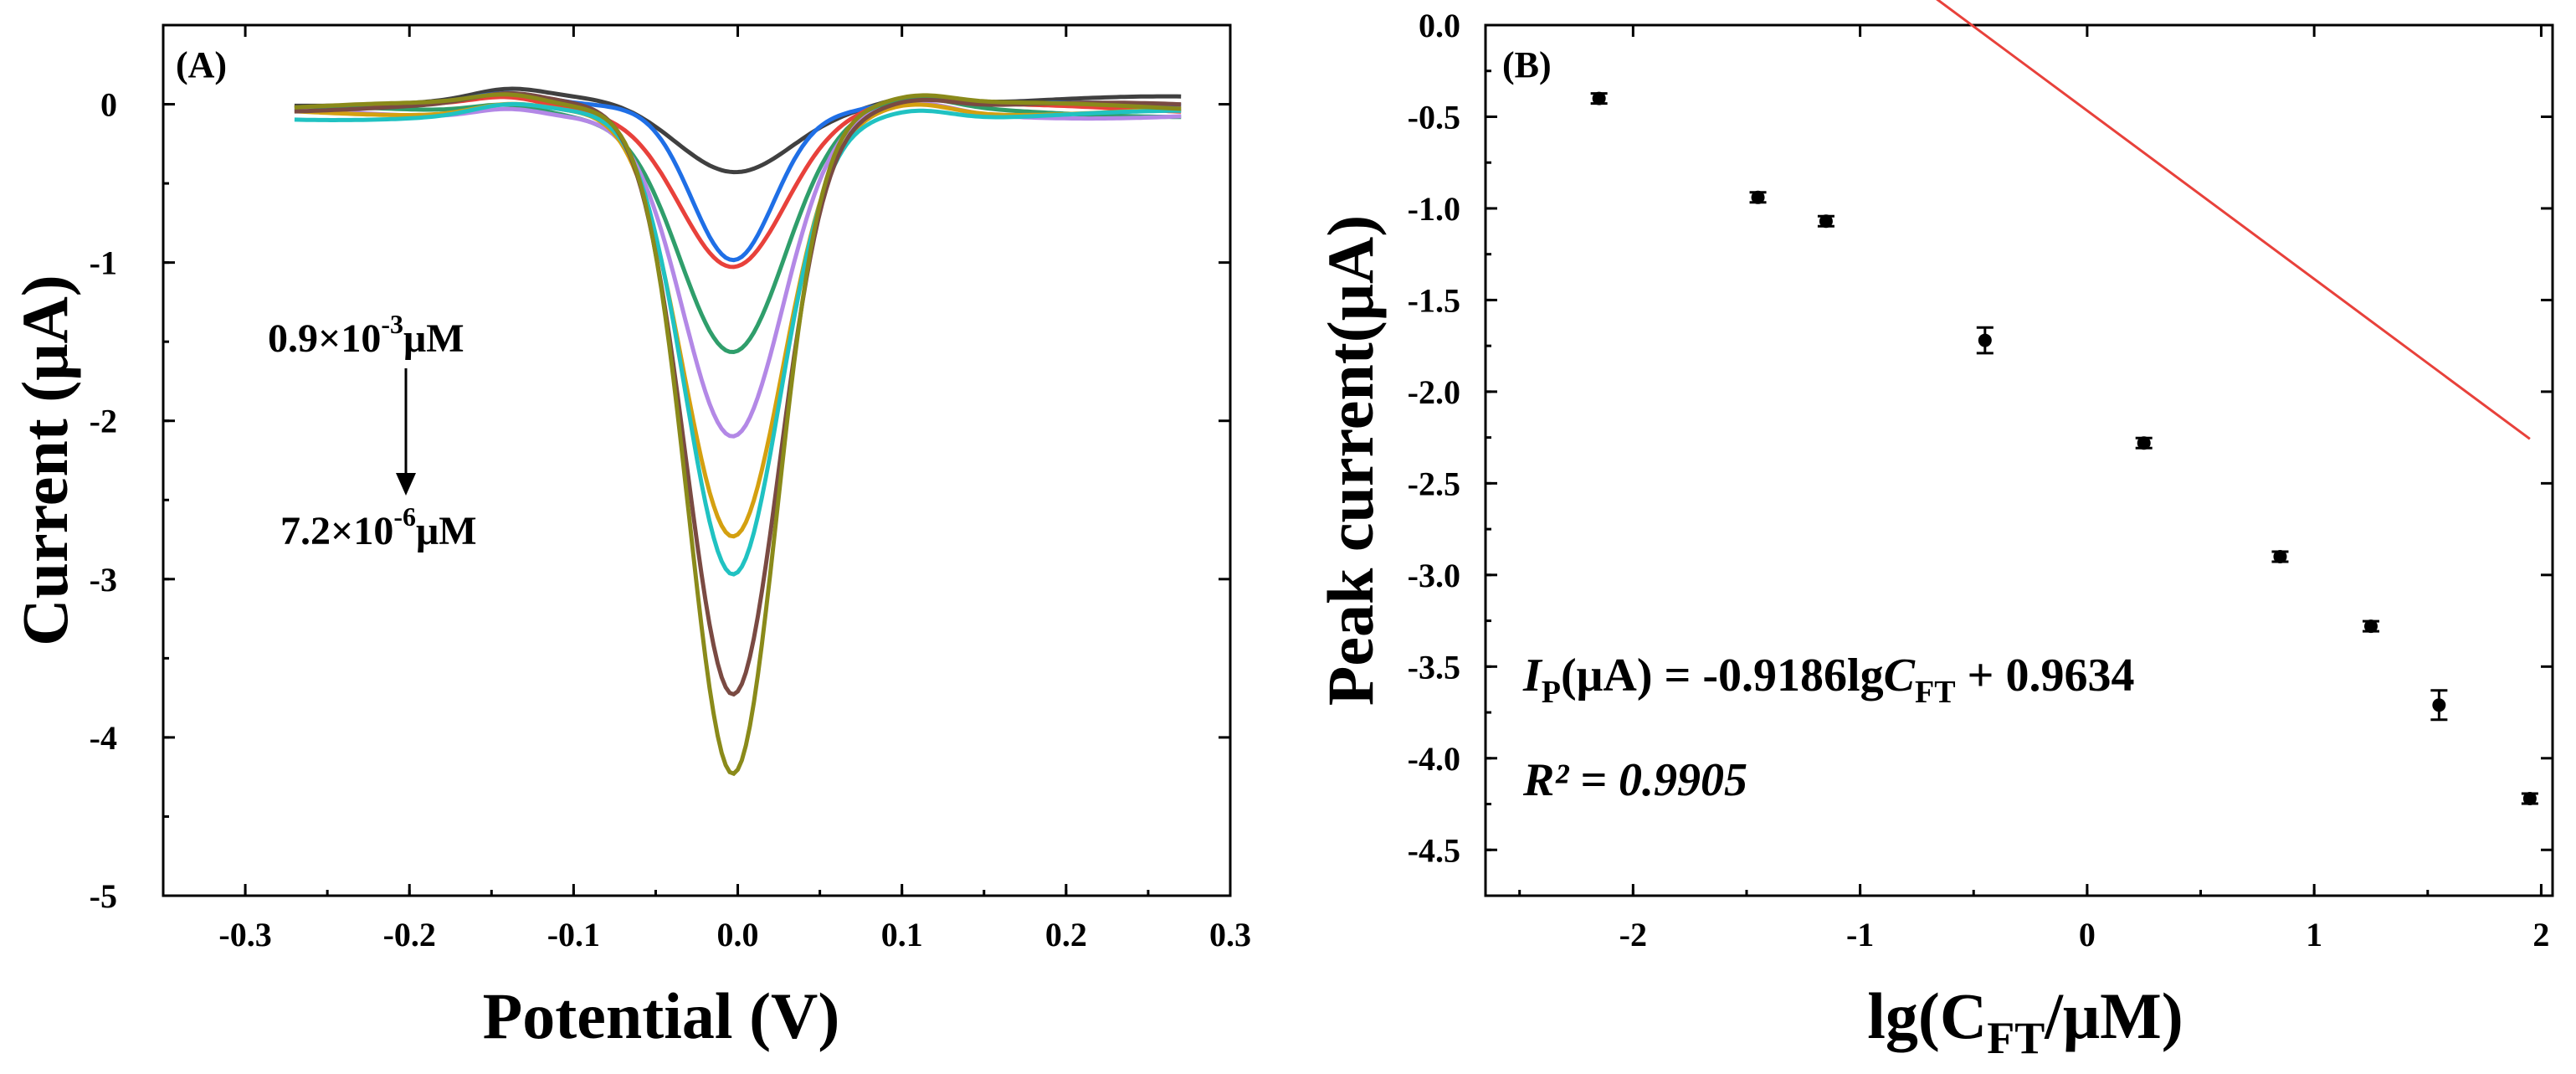  Describe the element at coordinates (366, 335) in the screenshot. I see `annotation-start: 0.9×10-3μM` at that location.